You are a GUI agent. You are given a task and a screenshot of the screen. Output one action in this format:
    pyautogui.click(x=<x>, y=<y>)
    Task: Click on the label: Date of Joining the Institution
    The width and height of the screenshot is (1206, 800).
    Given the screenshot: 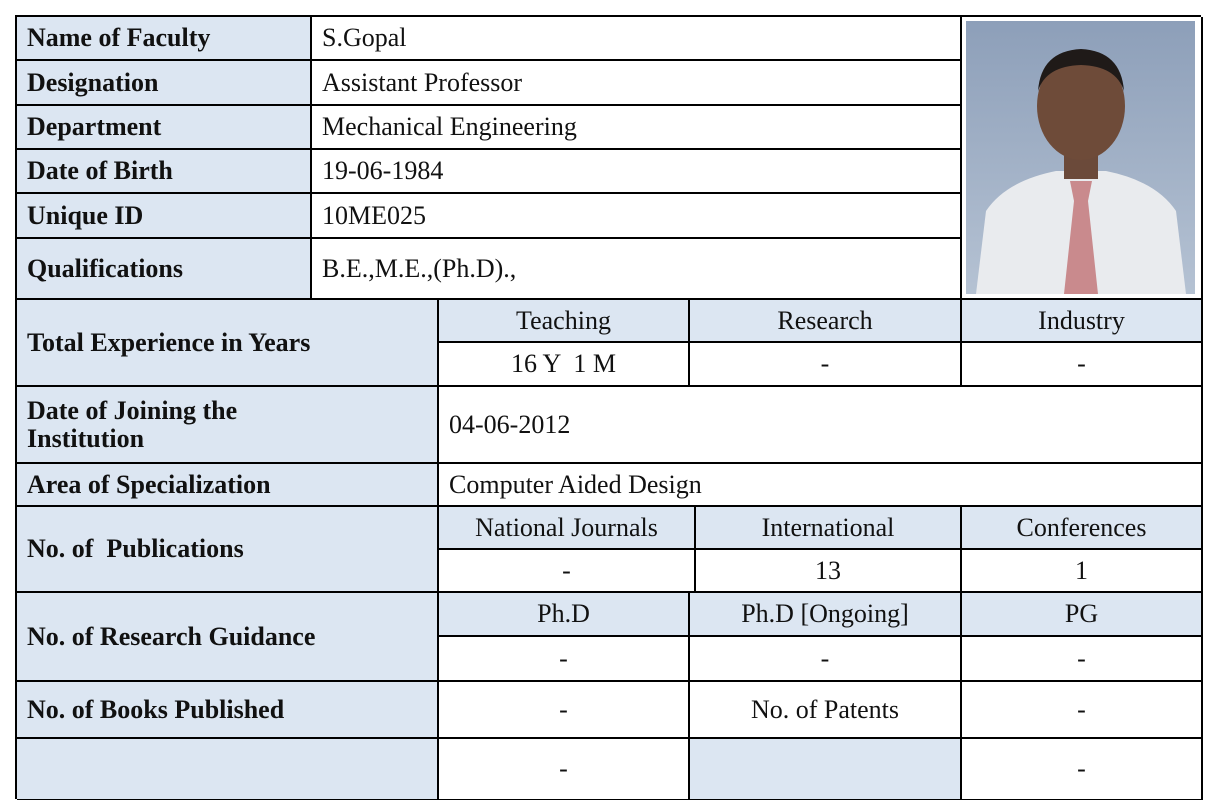 What is the action you would take?
    pyautogui.click(x=228, y=425)
    